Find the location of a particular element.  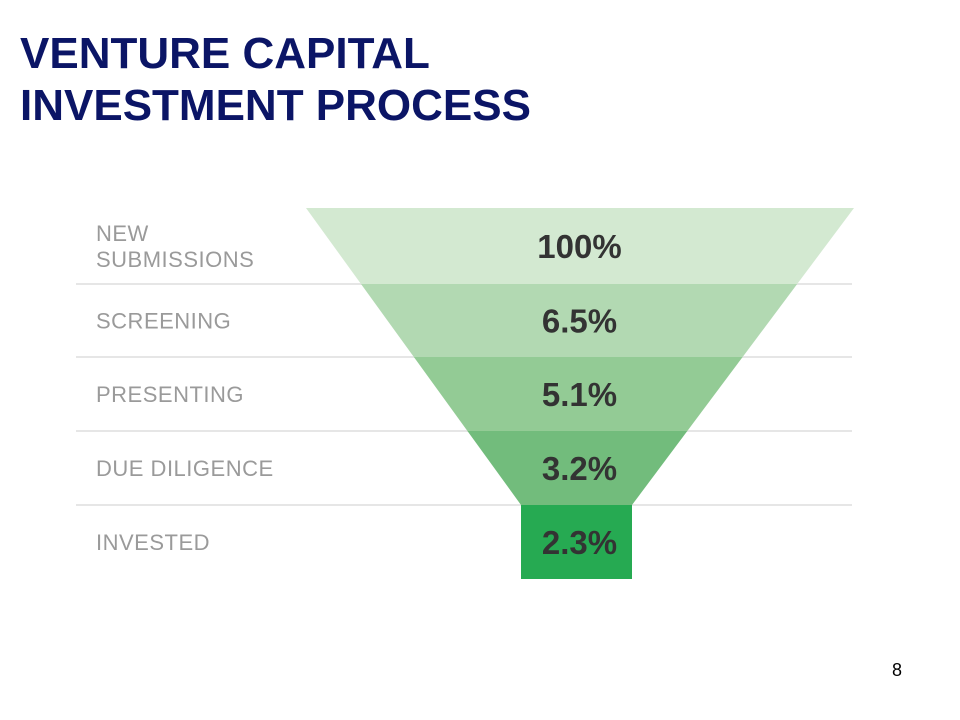

stage-value-new-submissions: 100% is located at coordinates (579, 246).